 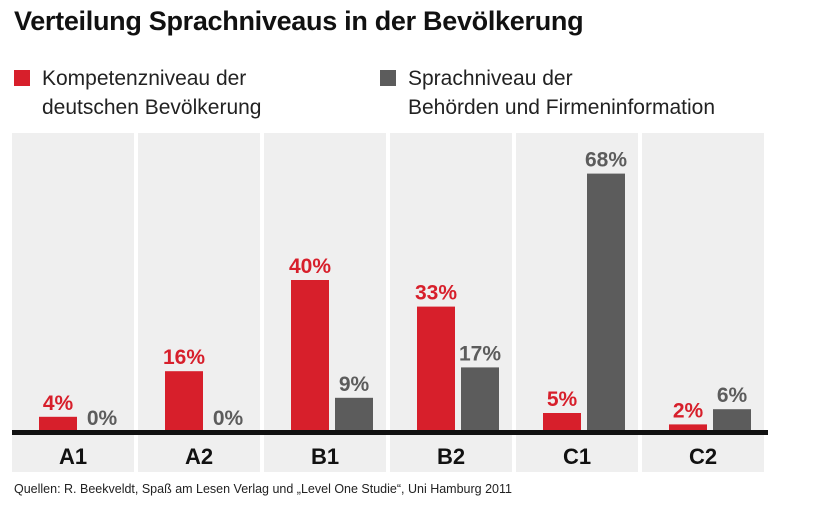 I want to click on bar-series1-c2, so click(x=688, y=428).